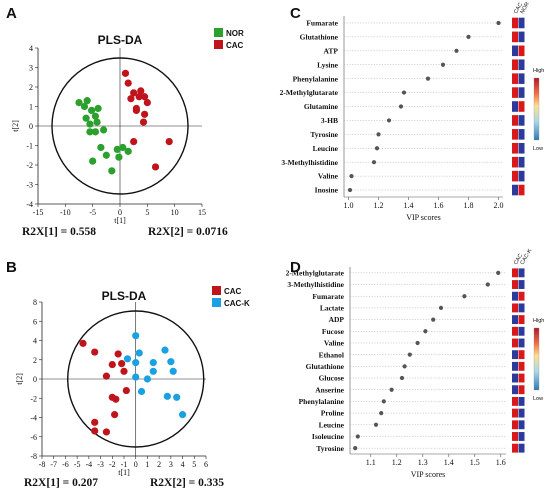 This screenshot has width=550, height=496. Describe the element at coordinates (237, 303) in the screenshot. I see `legend-label-cac-k: CAC-K` at that location.